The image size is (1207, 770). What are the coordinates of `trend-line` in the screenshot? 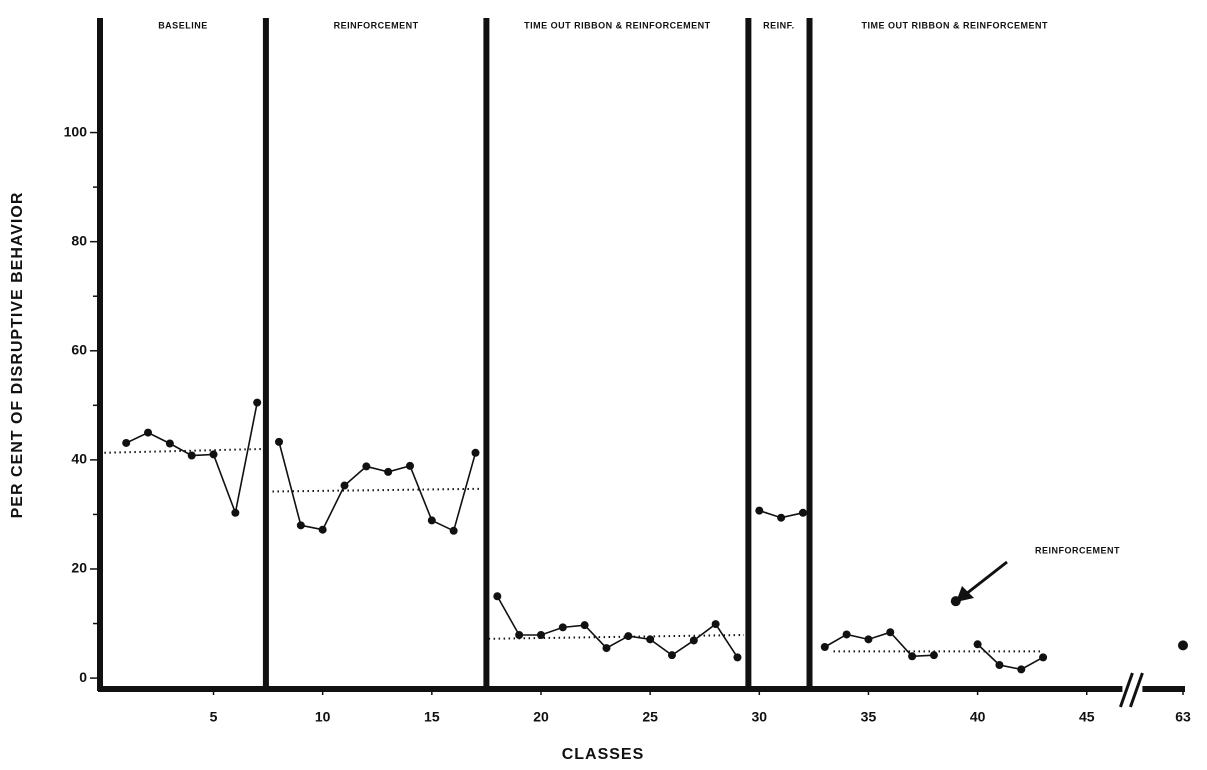 It's located at (377, 490).